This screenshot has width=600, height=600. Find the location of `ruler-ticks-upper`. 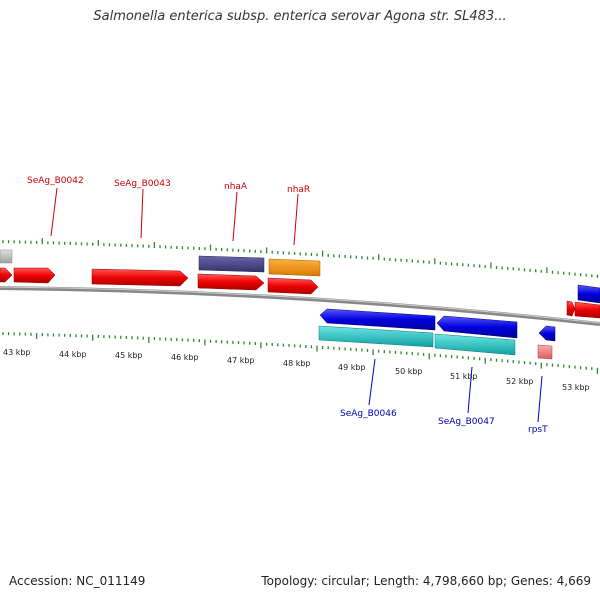

ruler-ticks-upper is located at coordinates (300, 258).